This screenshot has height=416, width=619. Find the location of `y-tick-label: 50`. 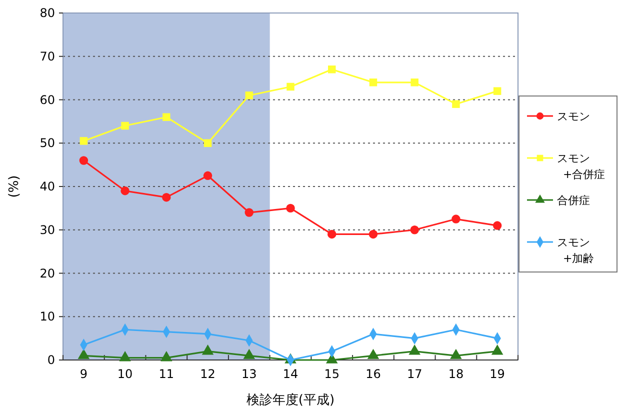

y-tick-label: 50 is located at coordinates (47, 143).